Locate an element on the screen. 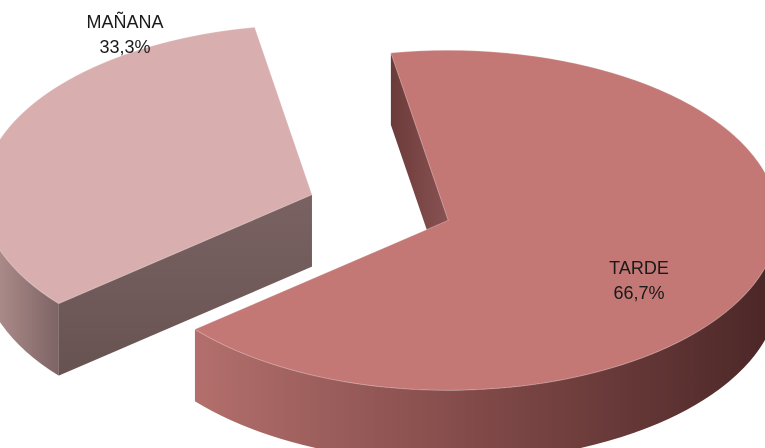  pie-slice-inner-face is located at coordinates (185, 285).